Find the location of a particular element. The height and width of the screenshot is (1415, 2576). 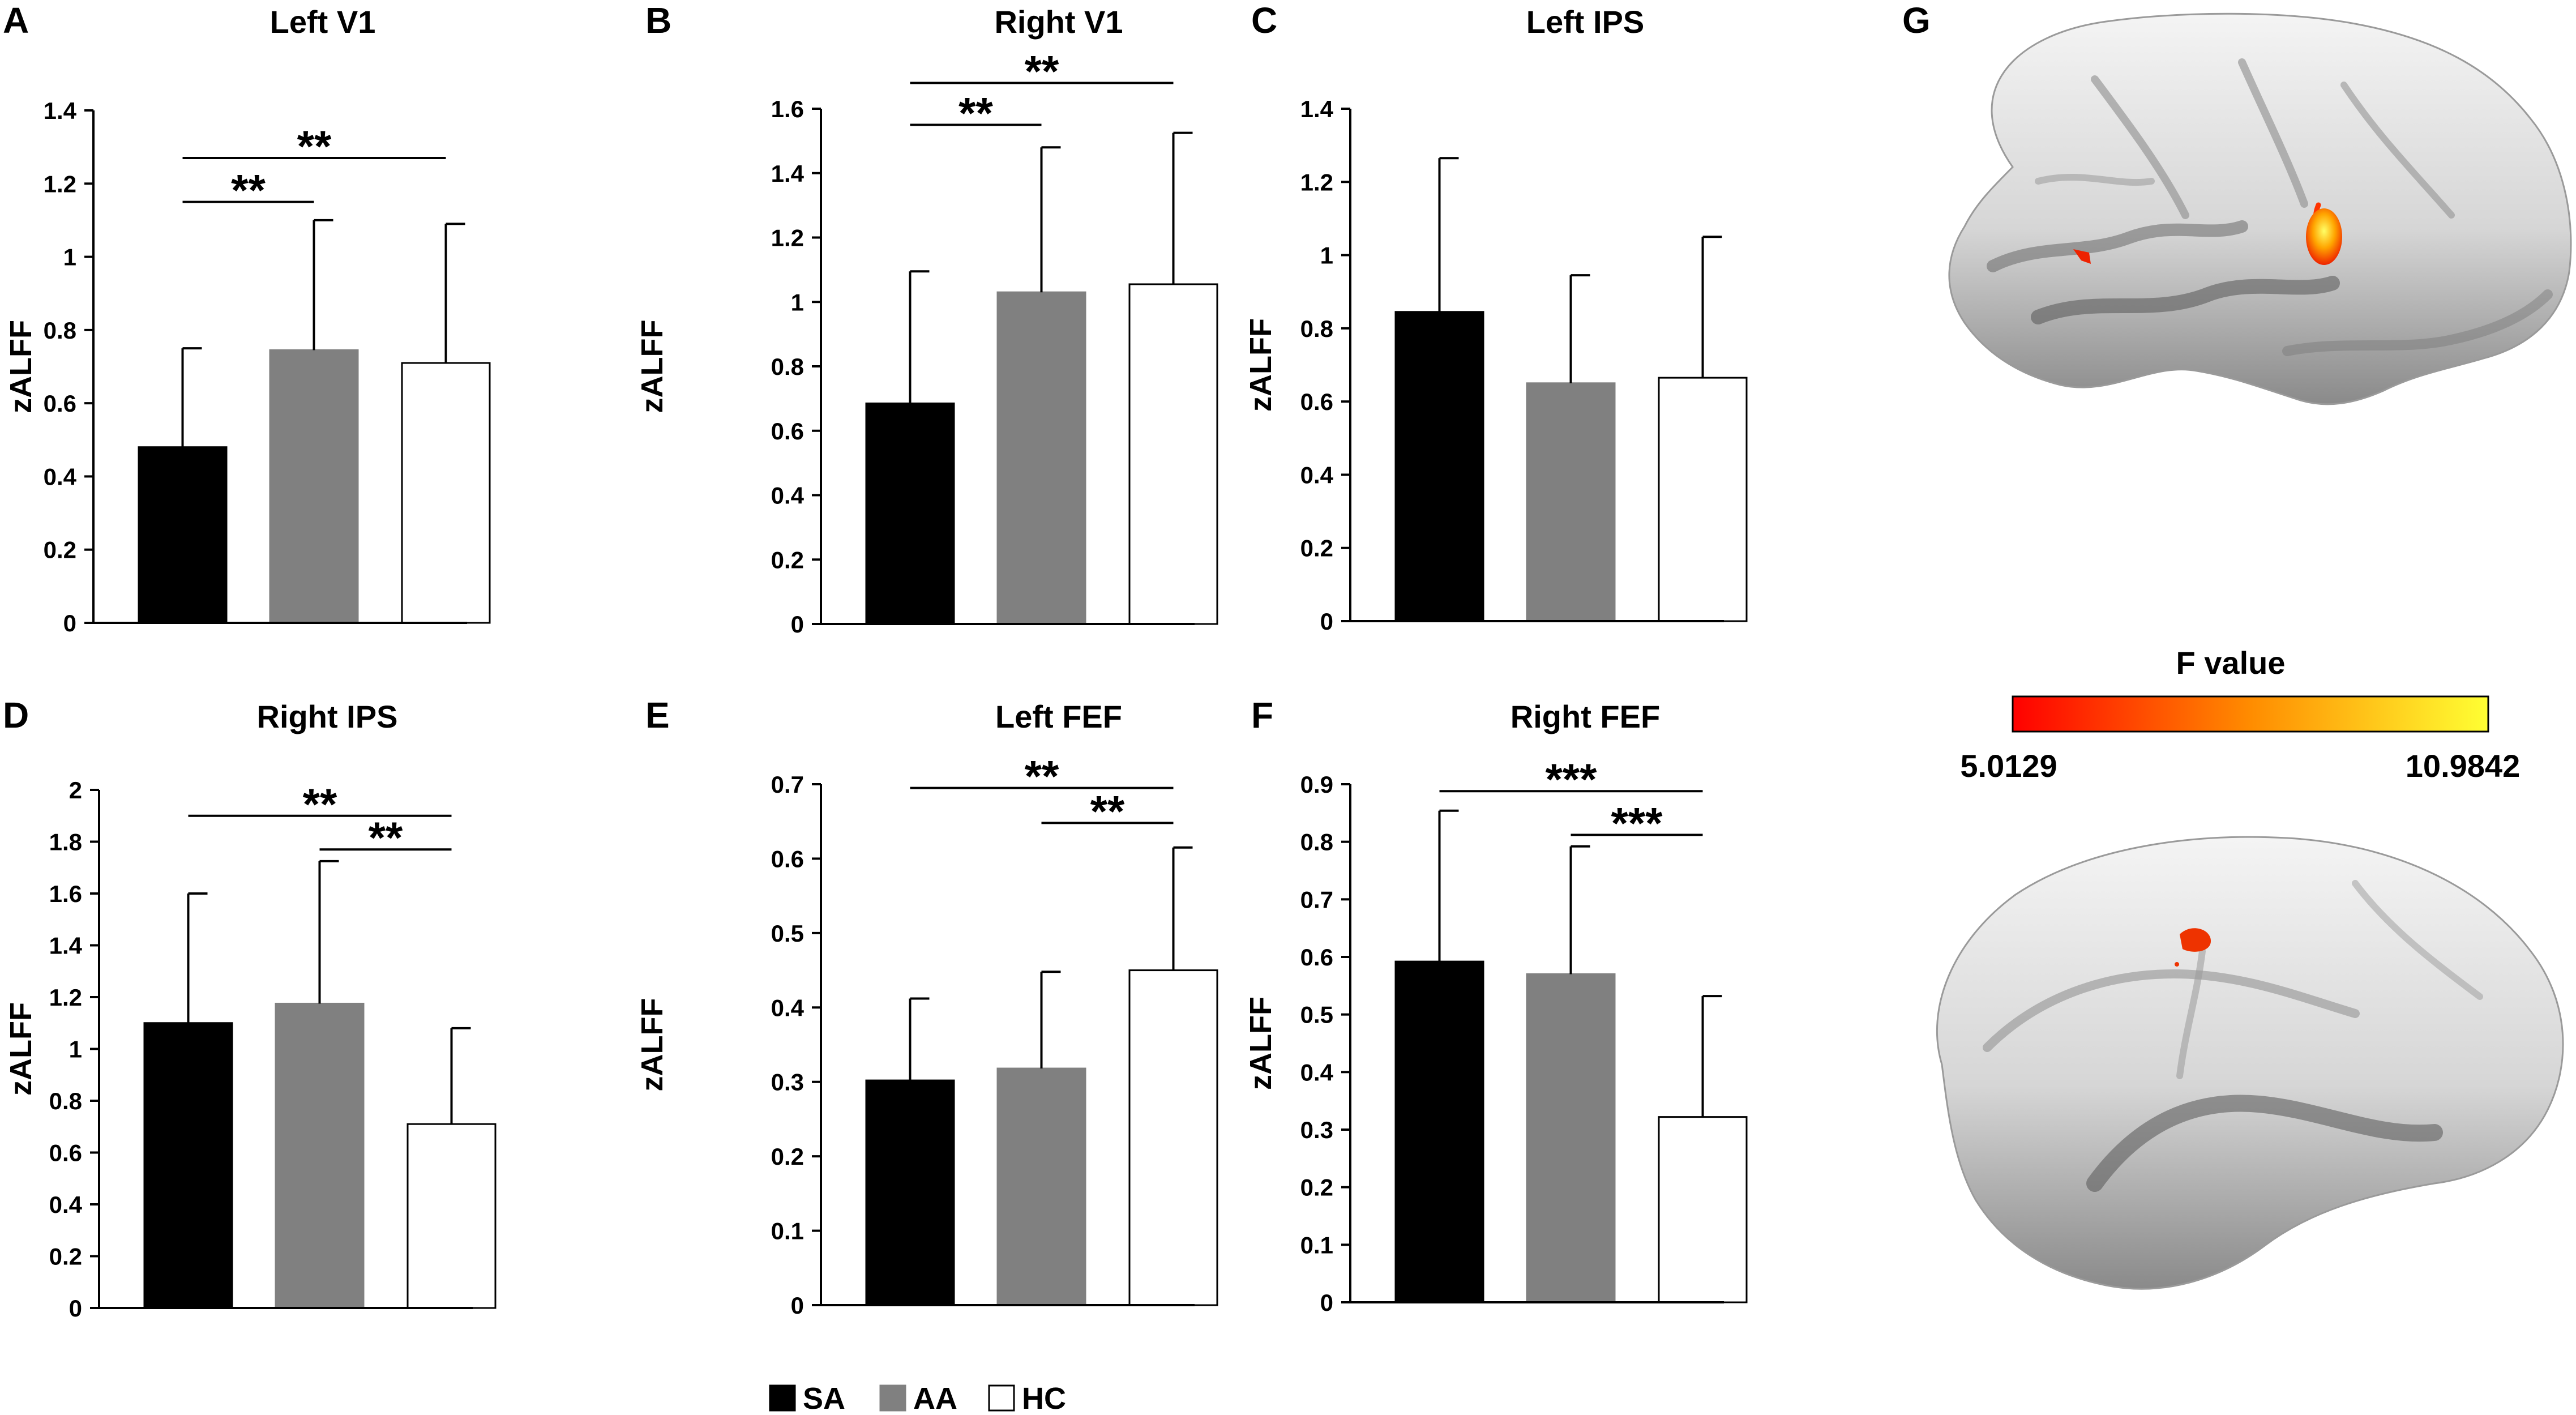

significance-label: *** is located at coordinates (1637, 823).